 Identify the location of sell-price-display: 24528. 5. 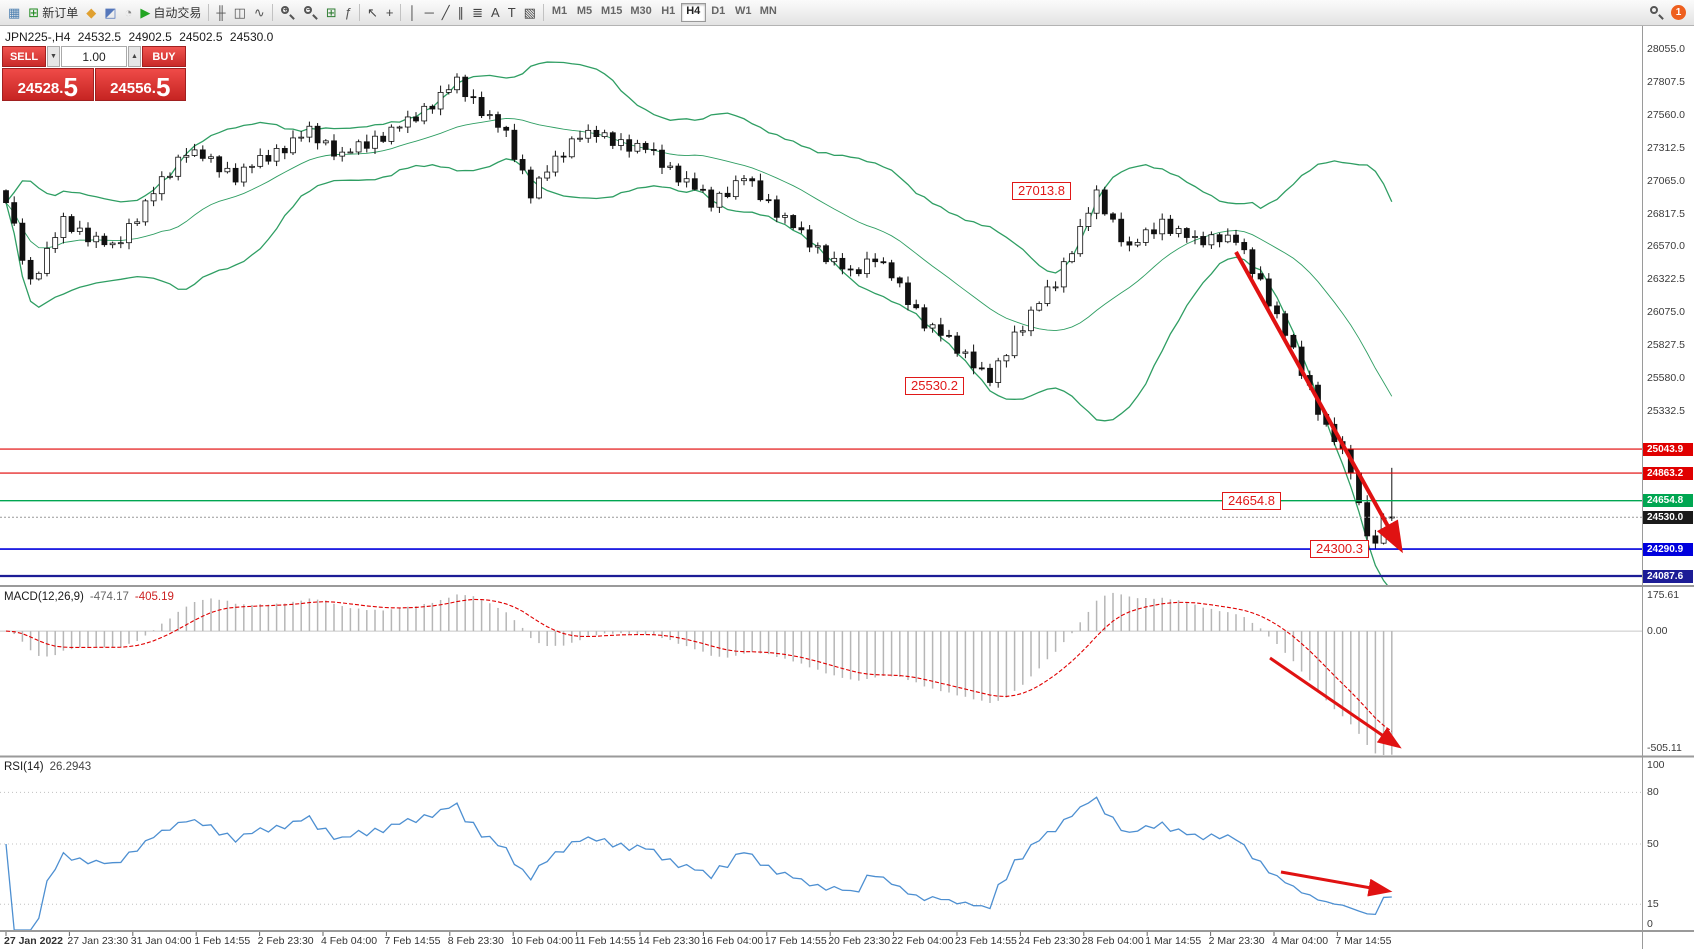
(48, 84).